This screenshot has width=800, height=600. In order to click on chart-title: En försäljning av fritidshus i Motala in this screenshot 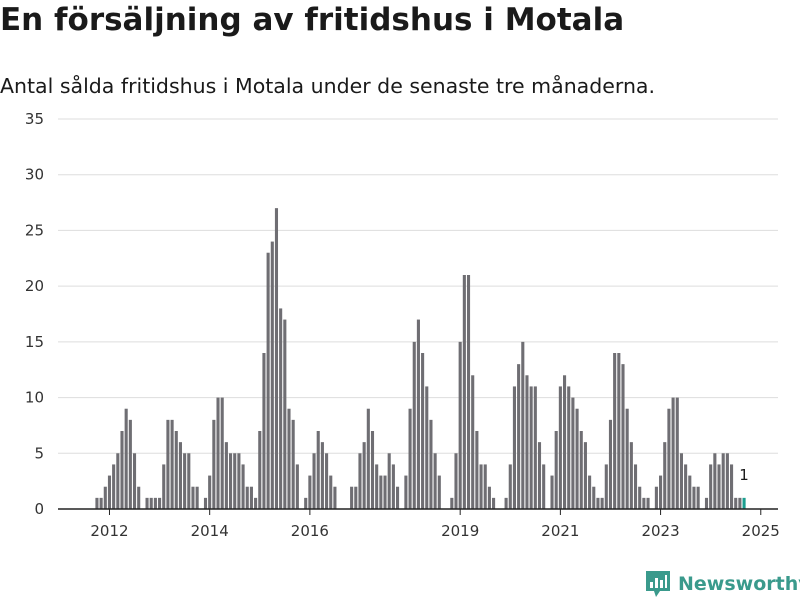, I will do `click(312, 20)`.